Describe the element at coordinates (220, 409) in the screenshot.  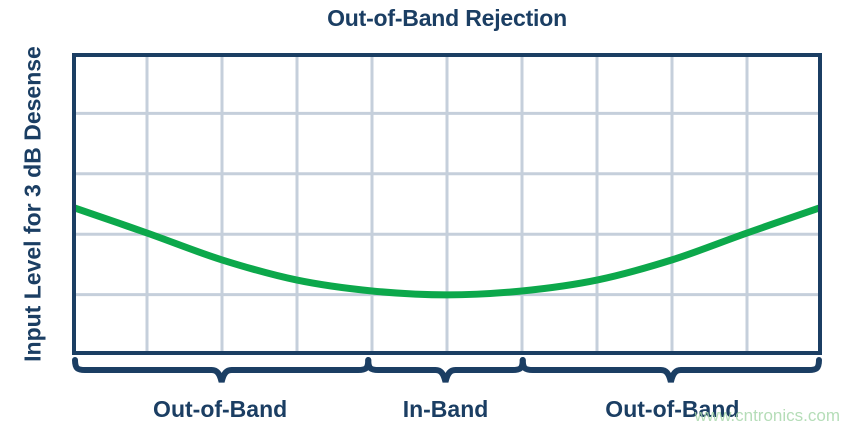
I see `band-label-out-of-band-left: Out-of-Band` at that location.